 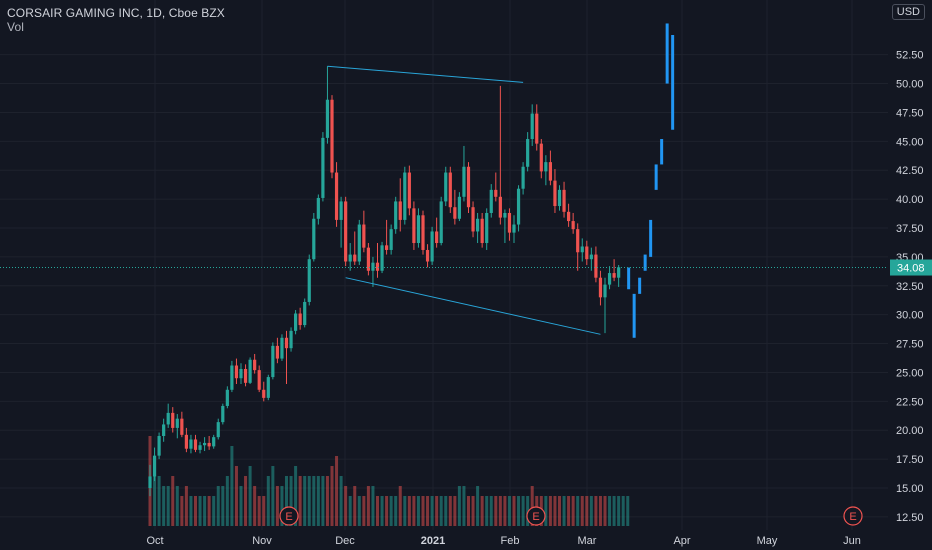 What do you see at coordinates (433, 541) in the screenshot?
I see `x-tick-label: 2021` at bounding box center [433, 541].